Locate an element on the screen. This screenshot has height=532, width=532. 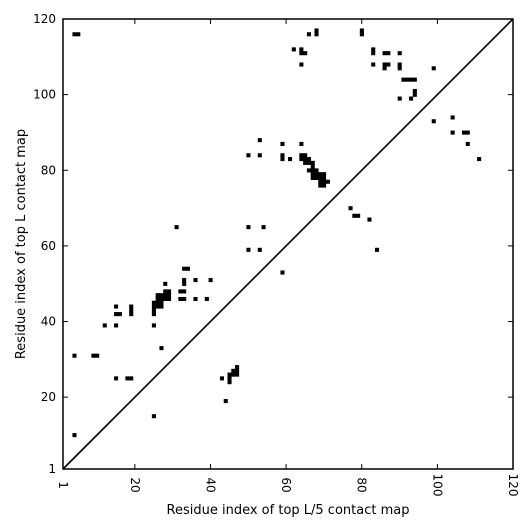
x-tick-label: 60 is located at coordinates (286, 484).